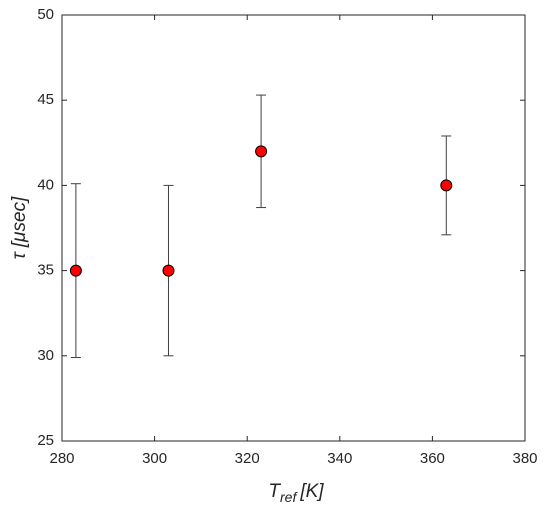 Image resolution: width=550 pixels, height=517 pixels. Describe the element at coordinates (45, 184) in the screenshot. I see `y-tick-label: 40` at that location.